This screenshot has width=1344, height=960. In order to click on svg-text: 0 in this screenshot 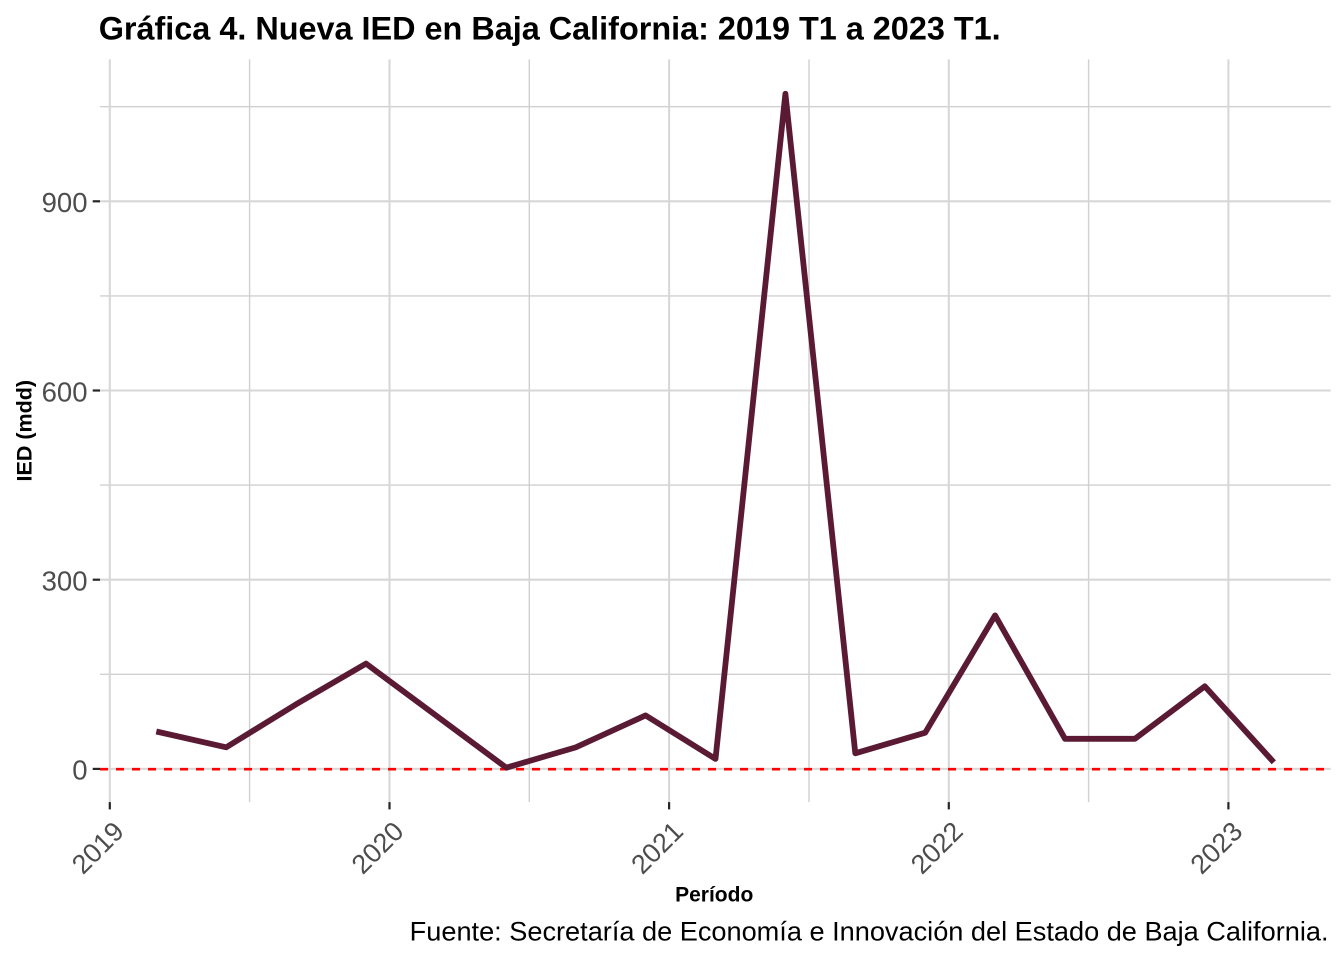, I will do `click(79, 770)`.